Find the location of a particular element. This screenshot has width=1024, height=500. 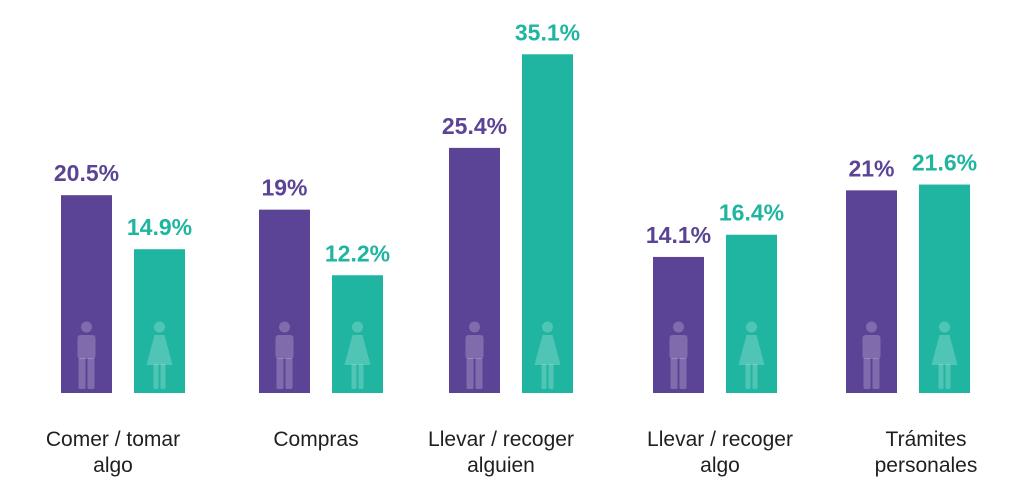

category-label-0-line-0: Comer / tomar is located at coordinates (113, 439).